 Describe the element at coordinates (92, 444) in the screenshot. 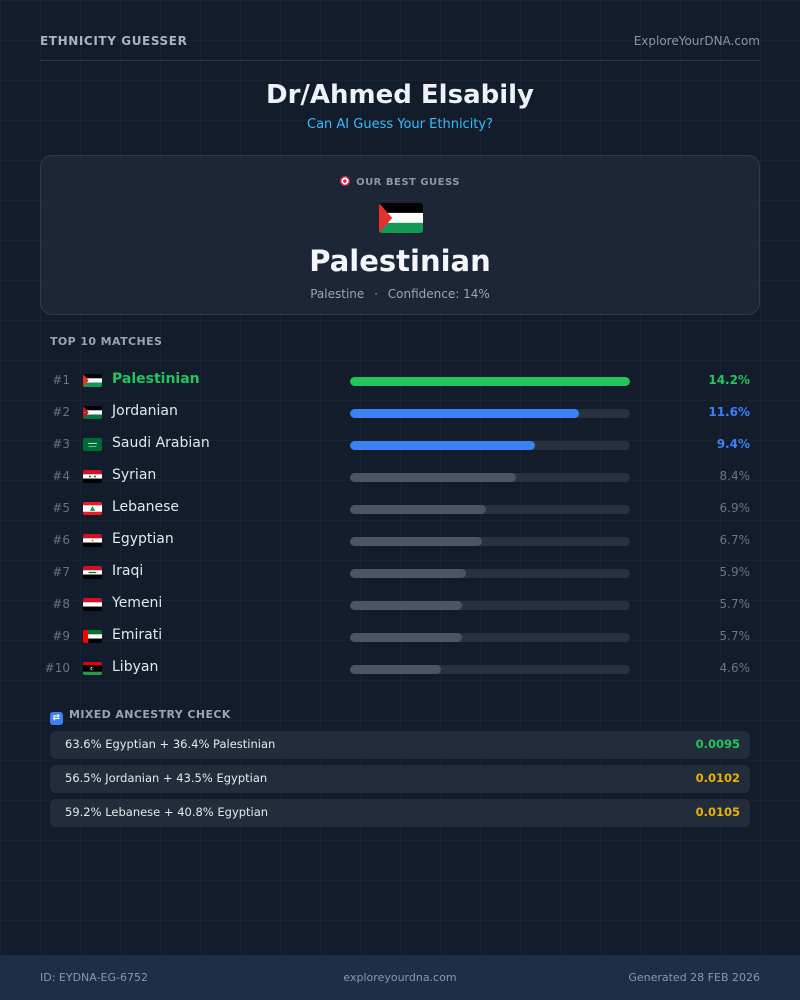

I see `saudi-flag-icon` at that location.